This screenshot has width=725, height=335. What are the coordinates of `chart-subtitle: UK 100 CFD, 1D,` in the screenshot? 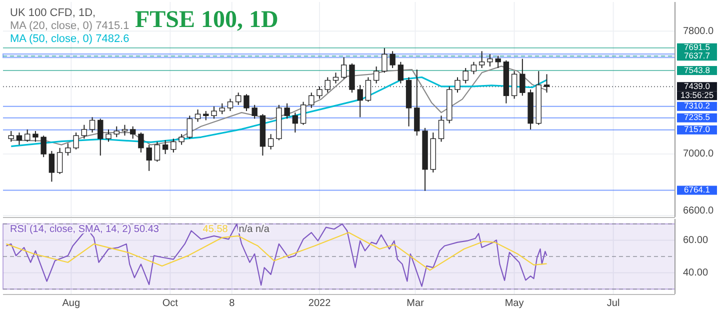 It's located at (53, 13).